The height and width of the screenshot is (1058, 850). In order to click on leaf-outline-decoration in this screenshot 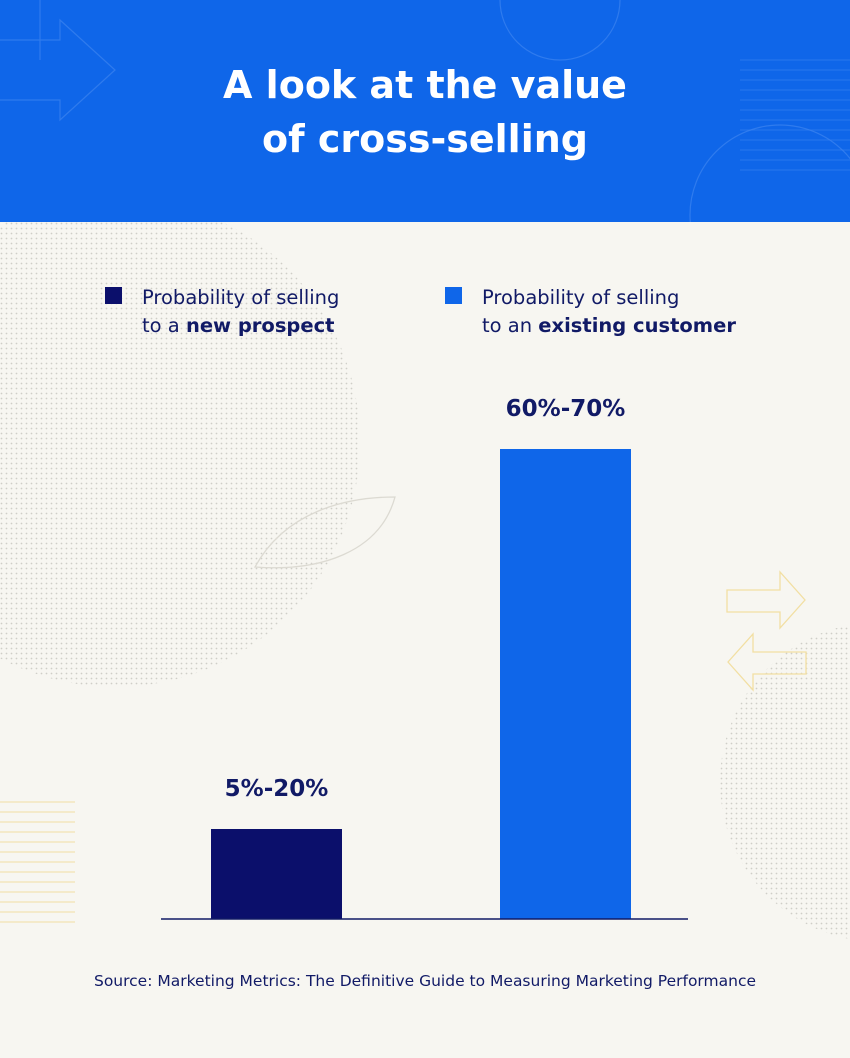, I will do `click(324, 532)`.